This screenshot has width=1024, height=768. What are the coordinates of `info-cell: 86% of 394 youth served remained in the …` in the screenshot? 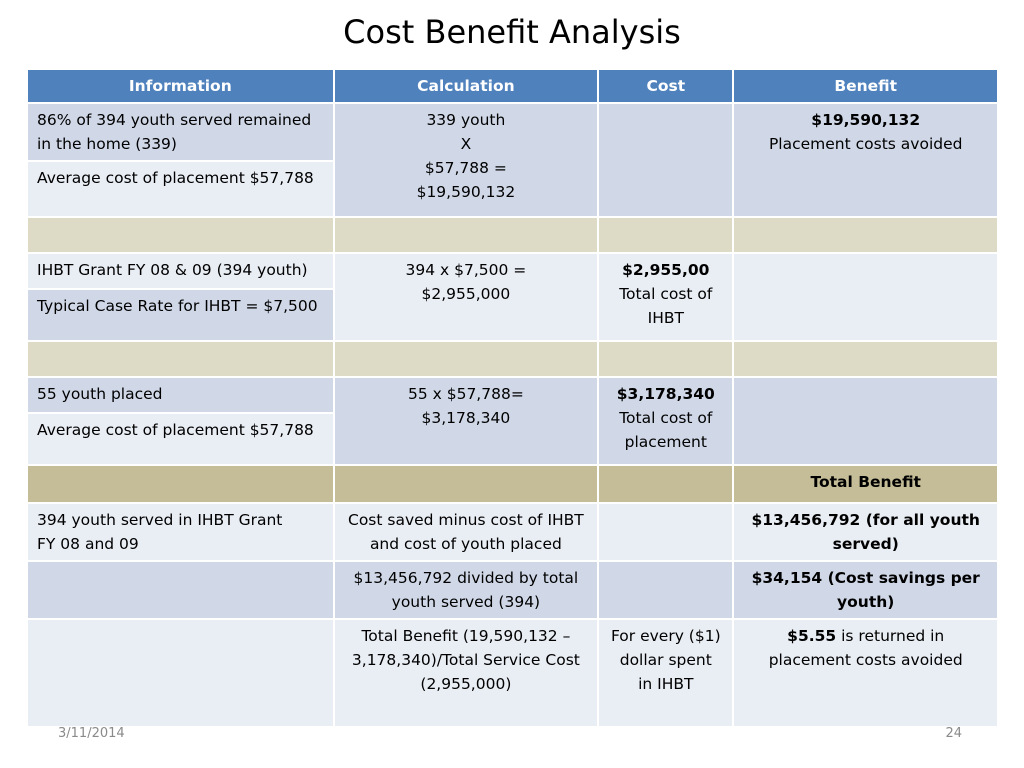 It's located at (180, 132).